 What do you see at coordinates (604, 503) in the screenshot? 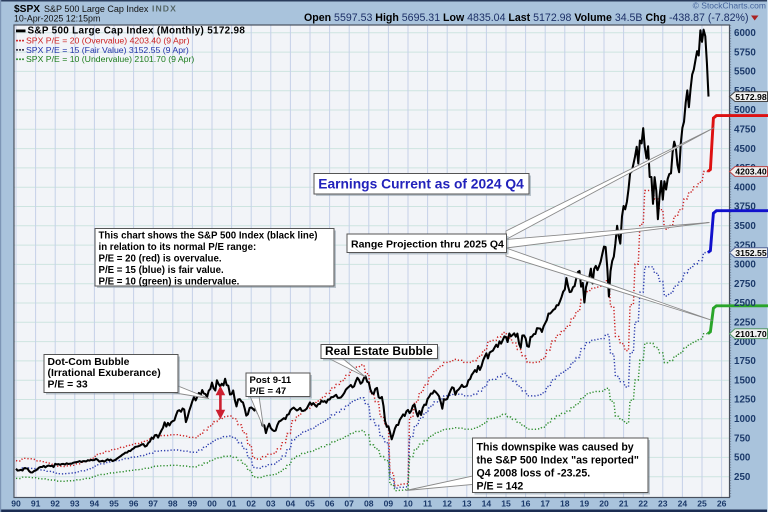
I see `svg-text: 20` at bounding box center [604, 503].